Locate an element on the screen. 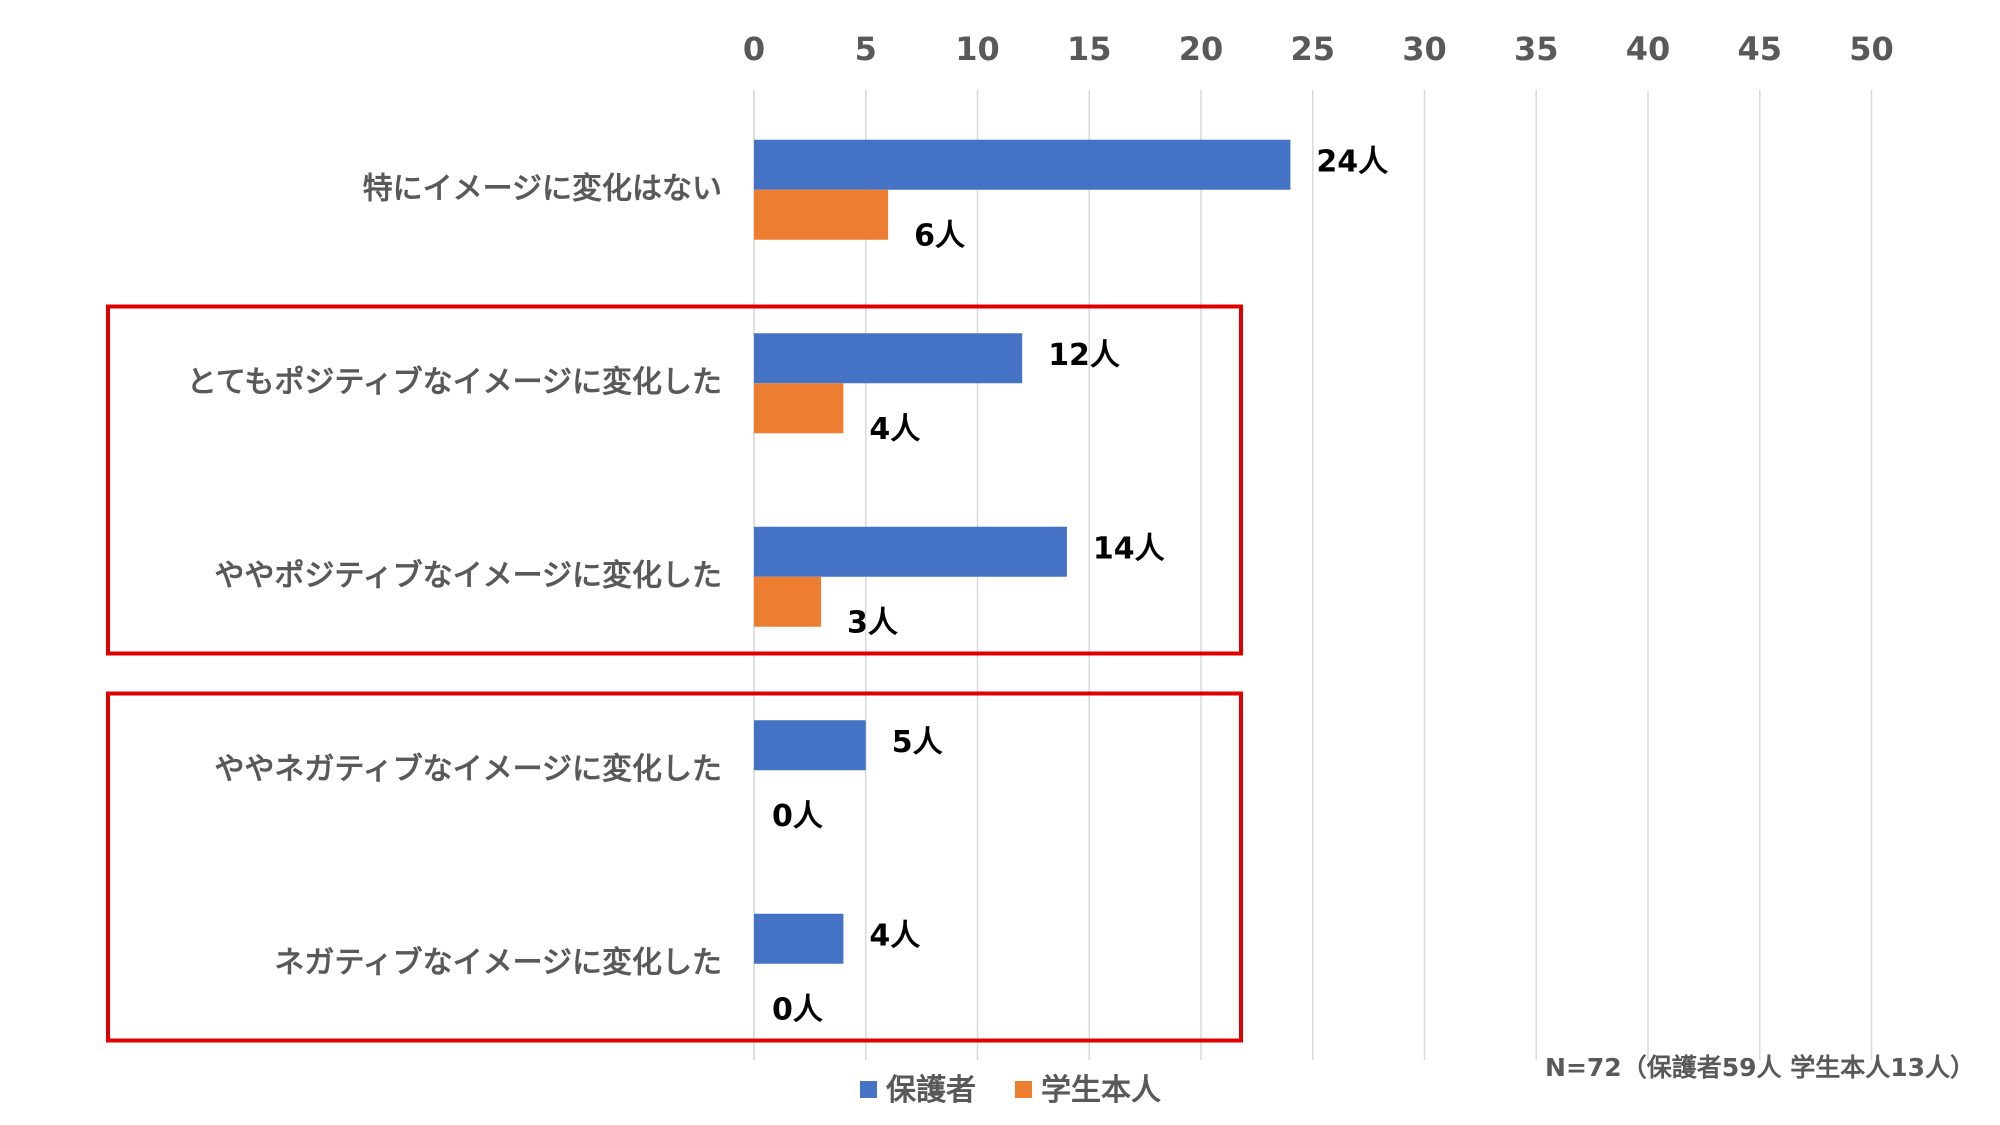 This screenshot has width=2000, height=1125. legend: 保護者 学生本人 is located at coordinates (1010, 1090).